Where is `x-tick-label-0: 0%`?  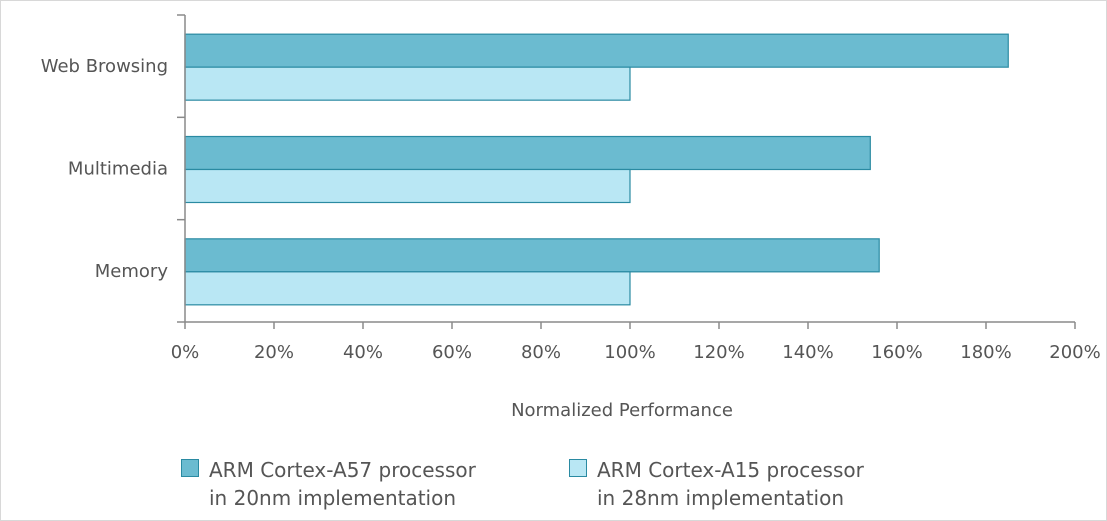 x-tick-label-0: 0% is located at coordinates (185, 352).